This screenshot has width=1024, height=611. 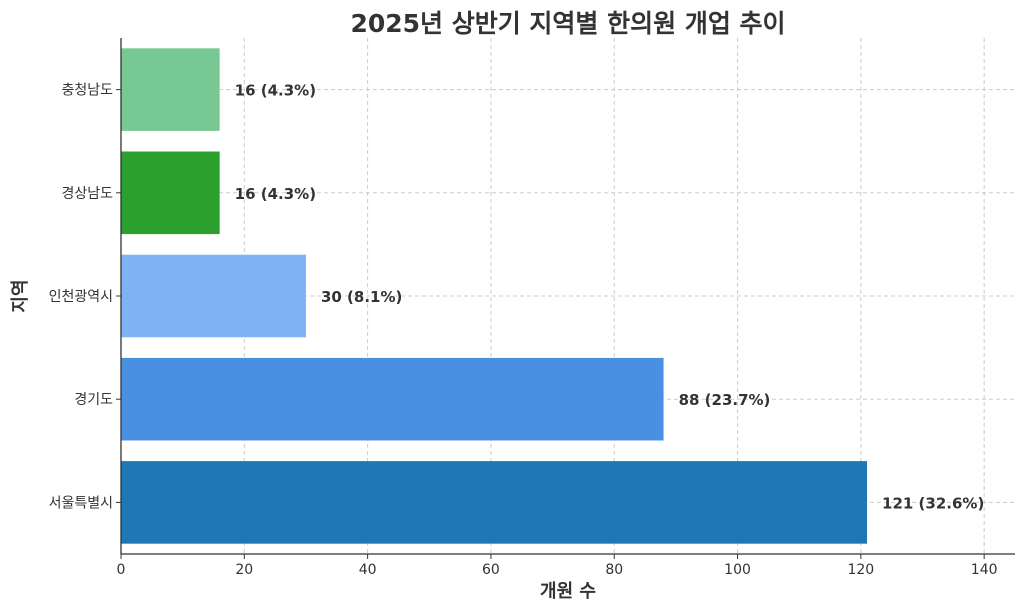 What do you see at coordinates (87, 91) in the screenshot?
I see `y-tick-label: 충청남도` at bounding box center [87, 91].